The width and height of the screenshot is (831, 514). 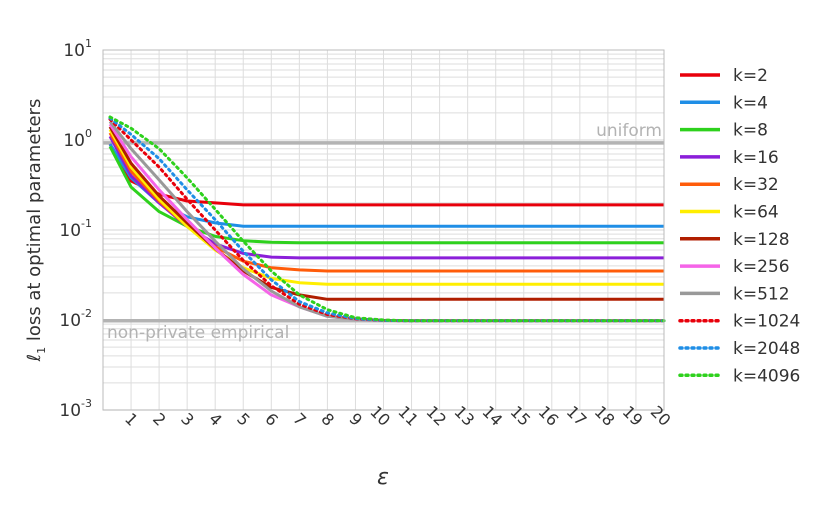 I want to click on legend-label: k=4096, so click(x=766, y=376).